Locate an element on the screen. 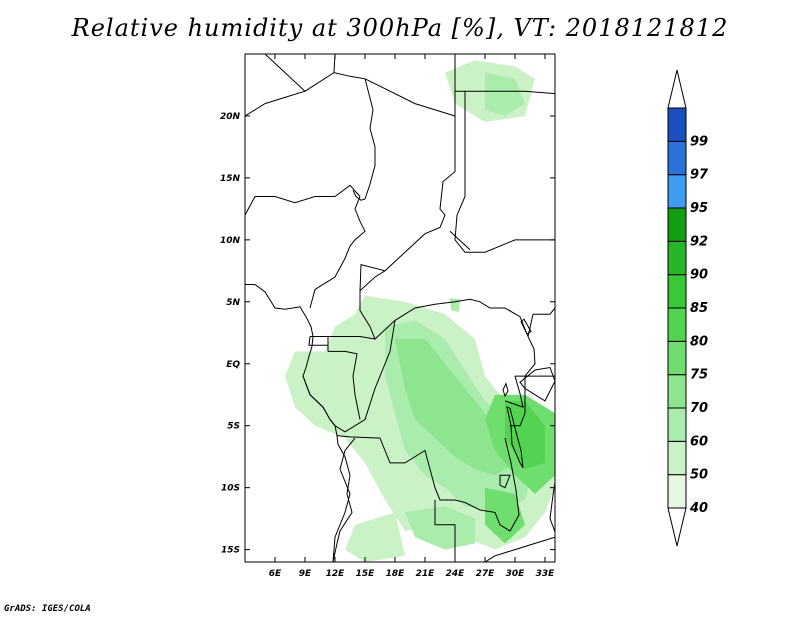  lat-tick-label: 10N is located at coordinates (230, 241).